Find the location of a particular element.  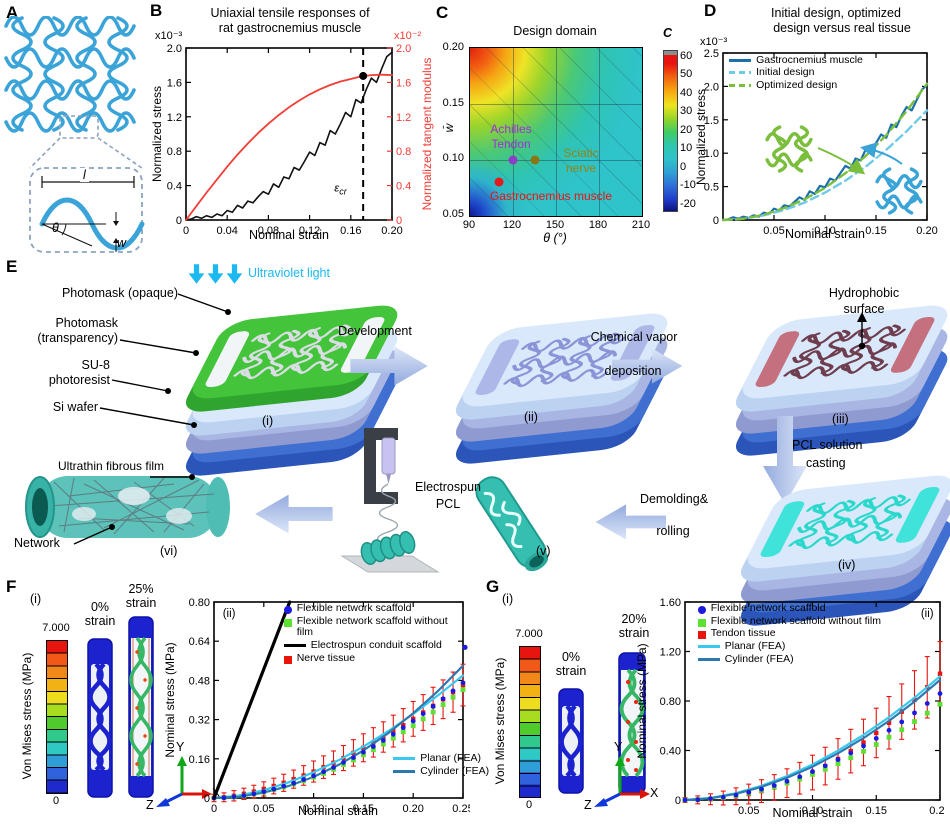

series-normalized-stress is located at coordinates (289, 136).